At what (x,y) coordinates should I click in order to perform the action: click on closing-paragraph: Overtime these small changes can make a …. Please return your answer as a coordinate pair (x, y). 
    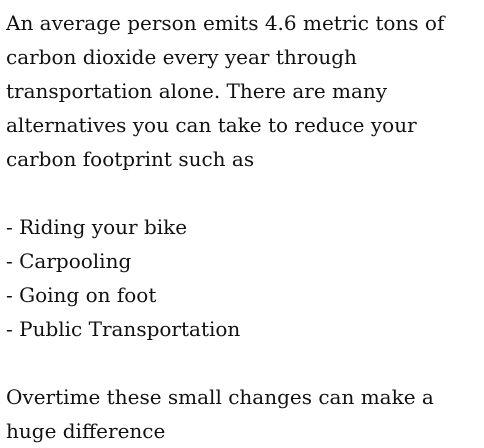
    Looking at the image, I should click on (220, 414).